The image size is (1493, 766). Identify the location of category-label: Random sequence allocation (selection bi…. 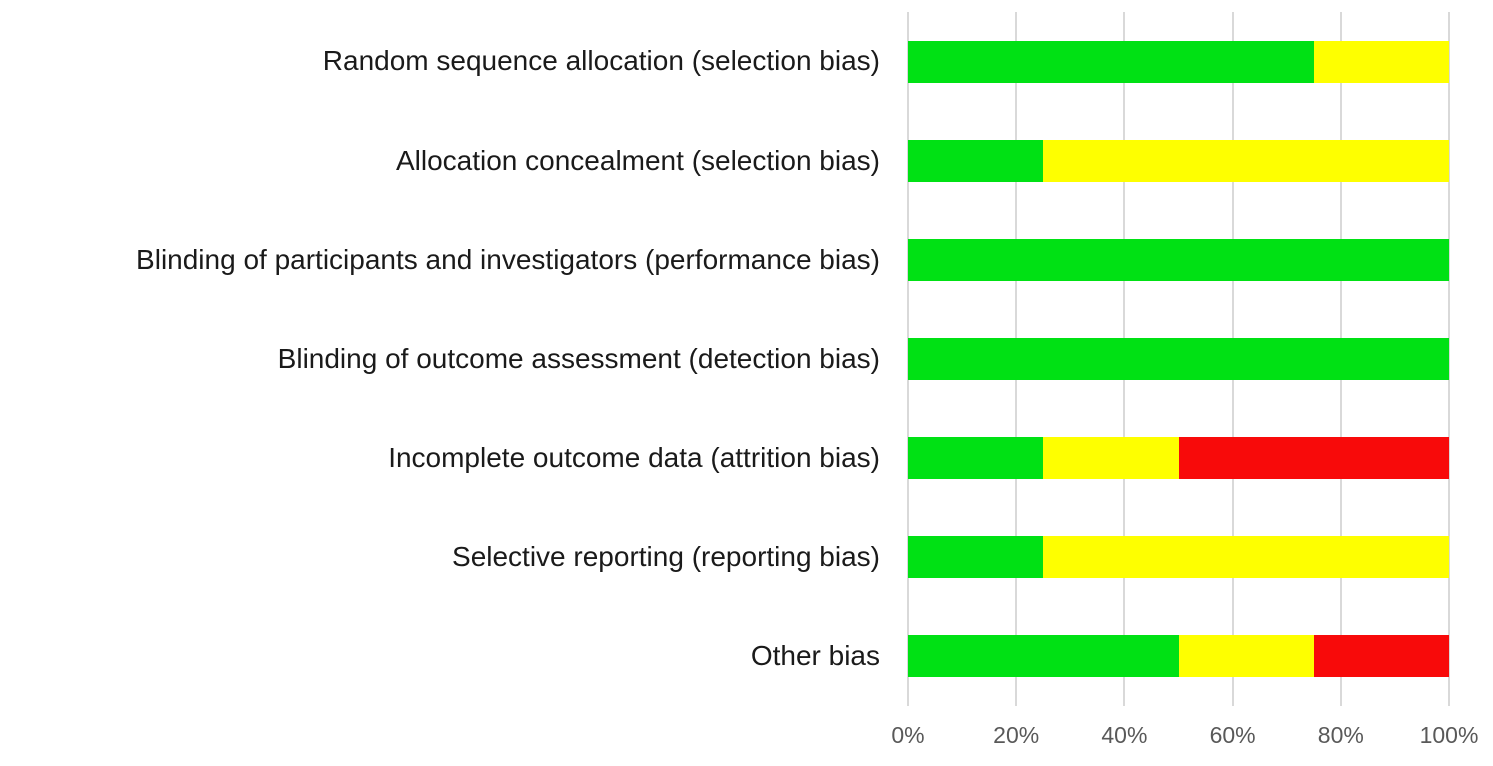
(601, 61).